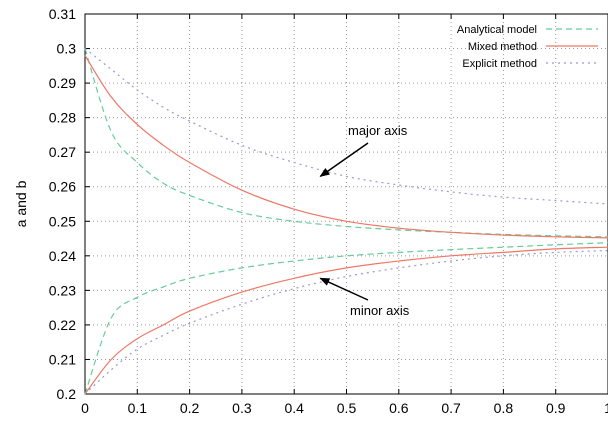 The image size is (608, 423). What do you see at coordinates (378, 130) in the screenshot?
I see `annotation-major-axis: major axis` at bounding box center [378, 130].